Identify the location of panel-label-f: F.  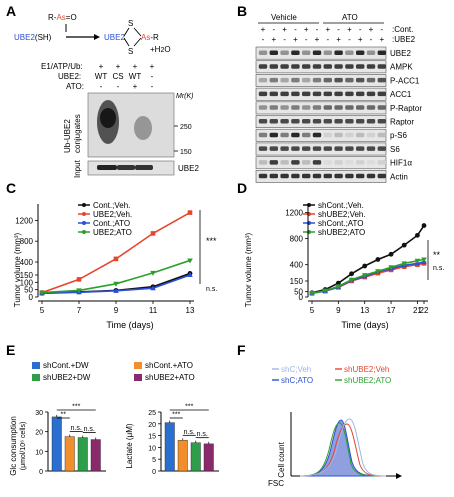
(241, 350).